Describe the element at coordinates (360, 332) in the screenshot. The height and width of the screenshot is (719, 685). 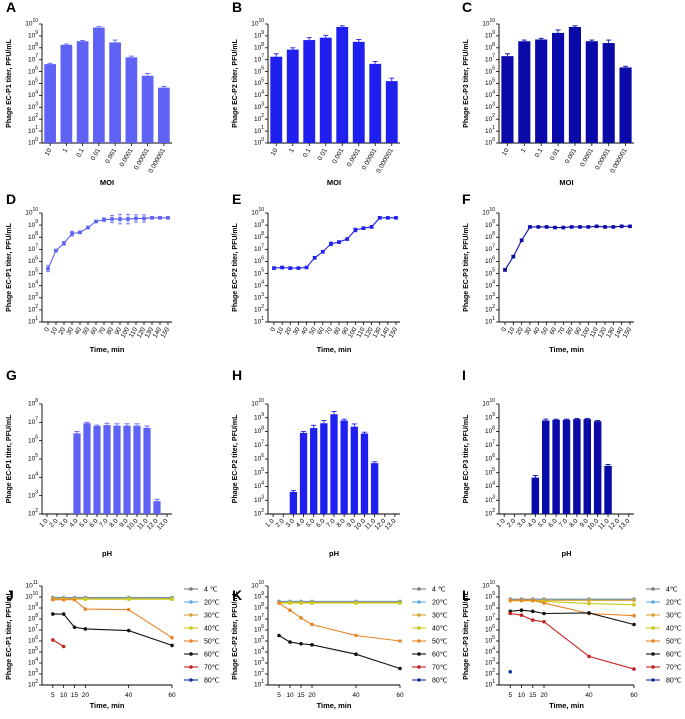
I see `x-tick-label: 110` at that location.